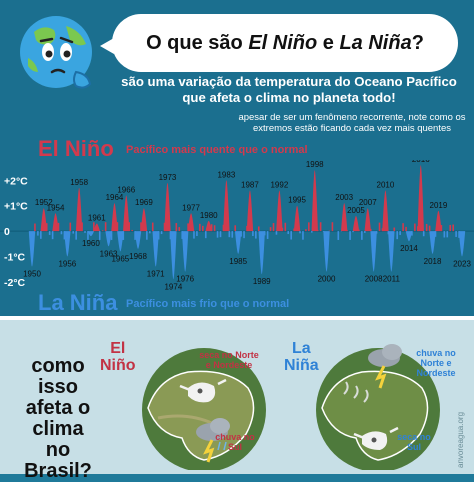 The height and width of the screenshot is (482, 474). Describe the element at coordinates (16, 207) in the screenshot. I see `y-tick-label: +1°C` at that location.